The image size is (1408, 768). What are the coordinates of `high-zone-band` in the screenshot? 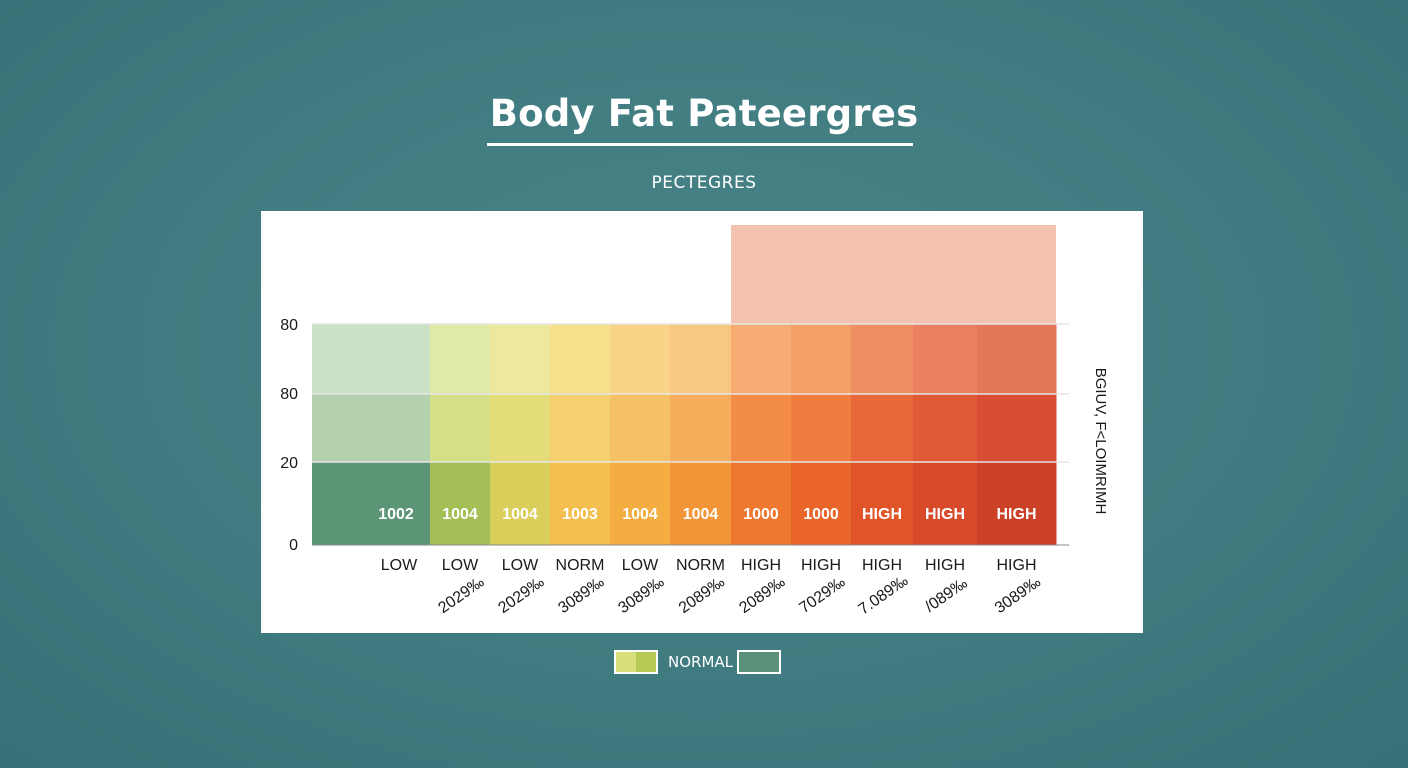 It's located at (893, 274).